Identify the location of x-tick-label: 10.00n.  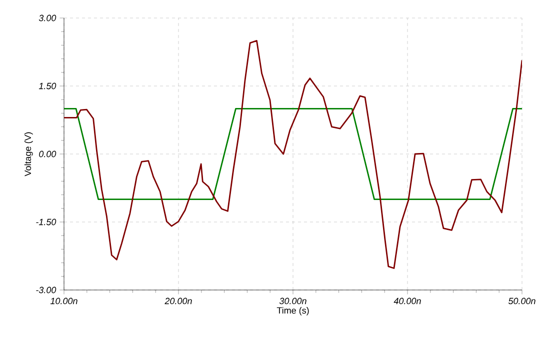
(64, 301).